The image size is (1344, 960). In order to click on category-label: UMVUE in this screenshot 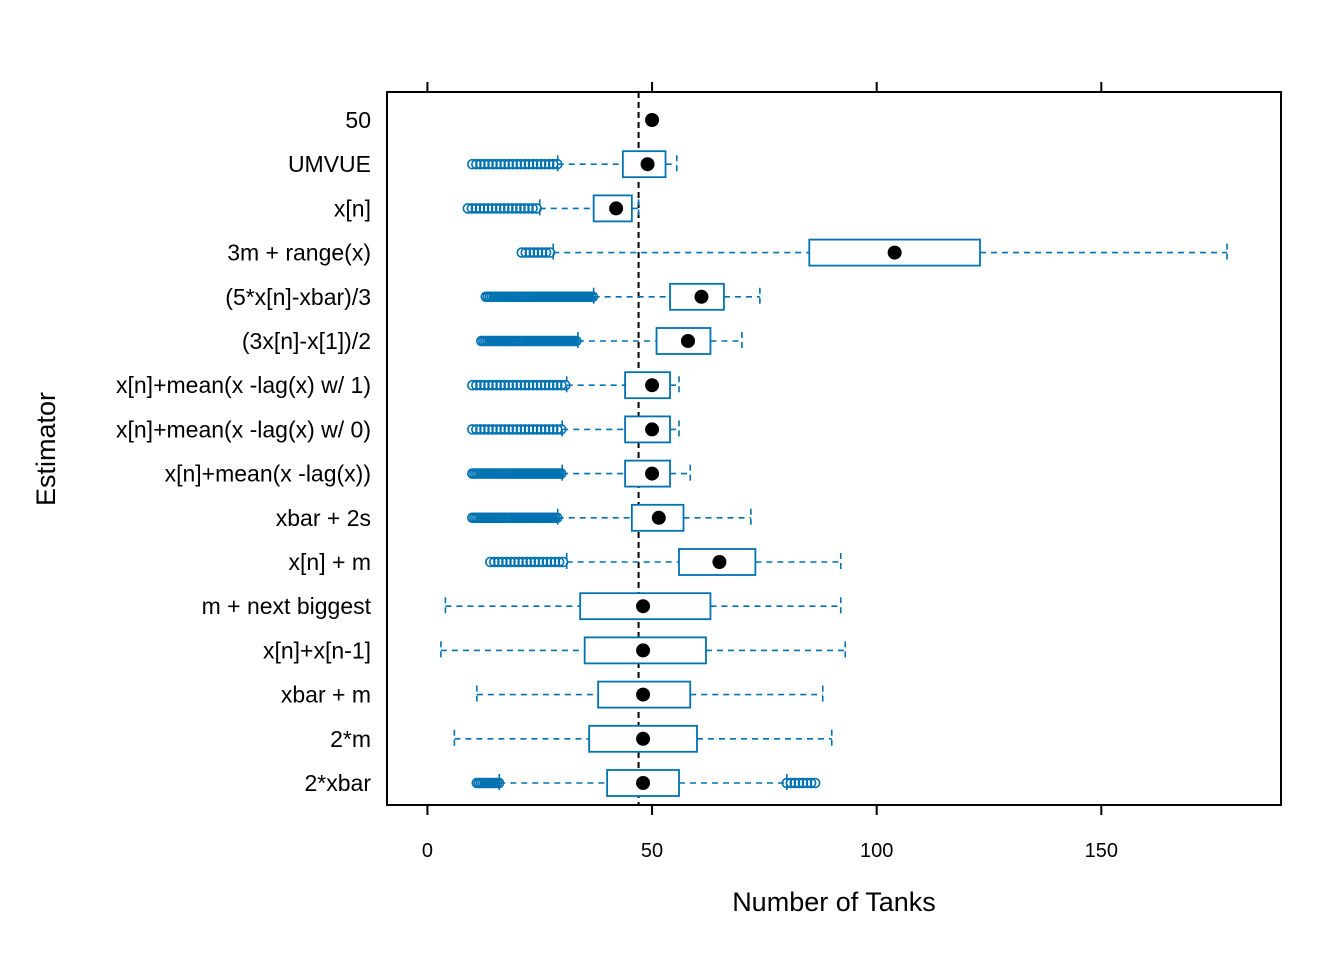, I will do `click(329, 164)`.